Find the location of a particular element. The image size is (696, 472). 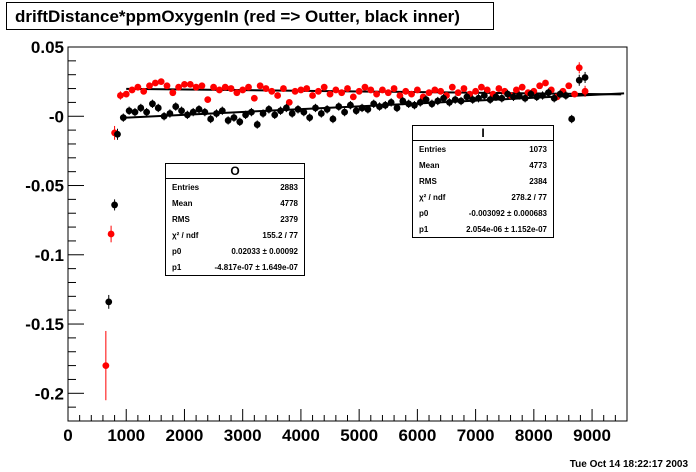

x-tick-label: 1000 is located at coordinates (126, 435).